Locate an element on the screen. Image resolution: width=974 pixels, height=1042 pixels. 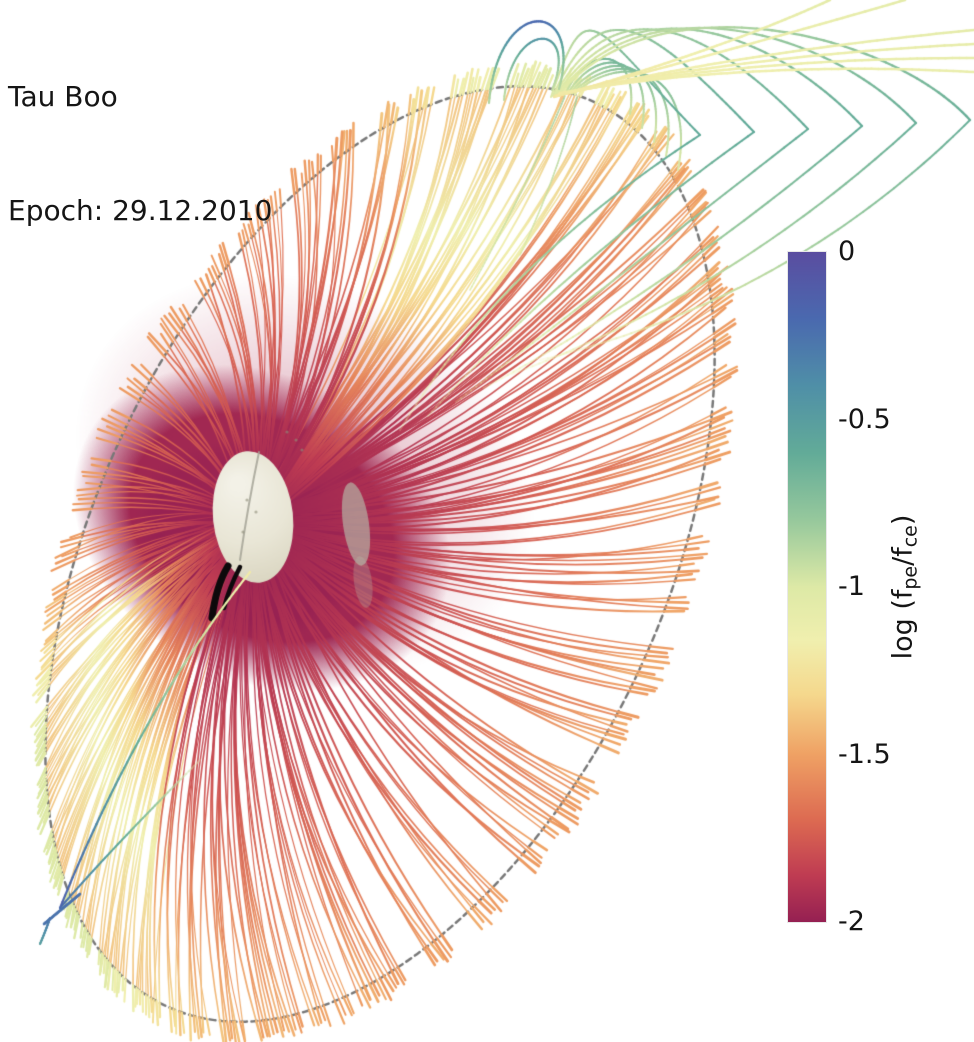
colorbar-tick-label: -2 is located at coordinates (851, 921).